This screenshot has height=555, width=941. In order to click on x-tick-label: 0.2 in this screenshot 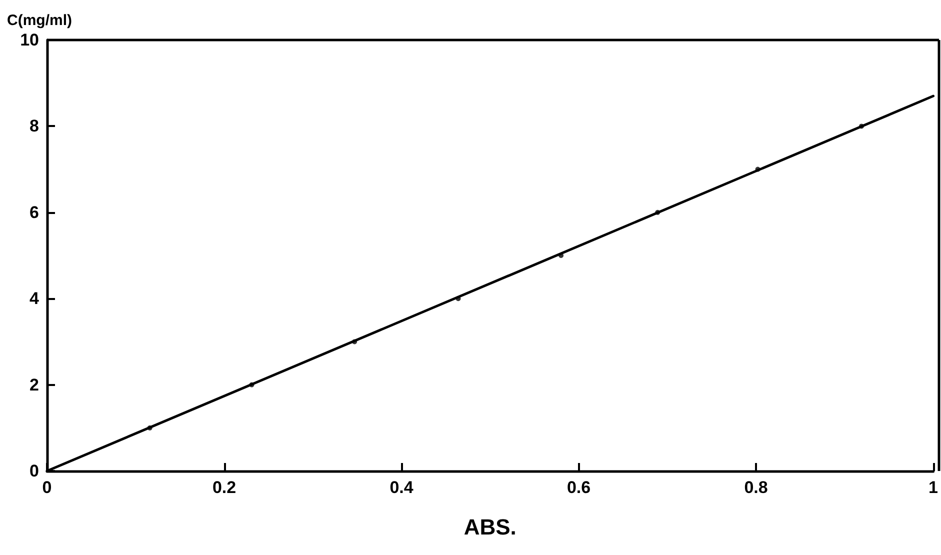, I will do `click(224, 487)`.